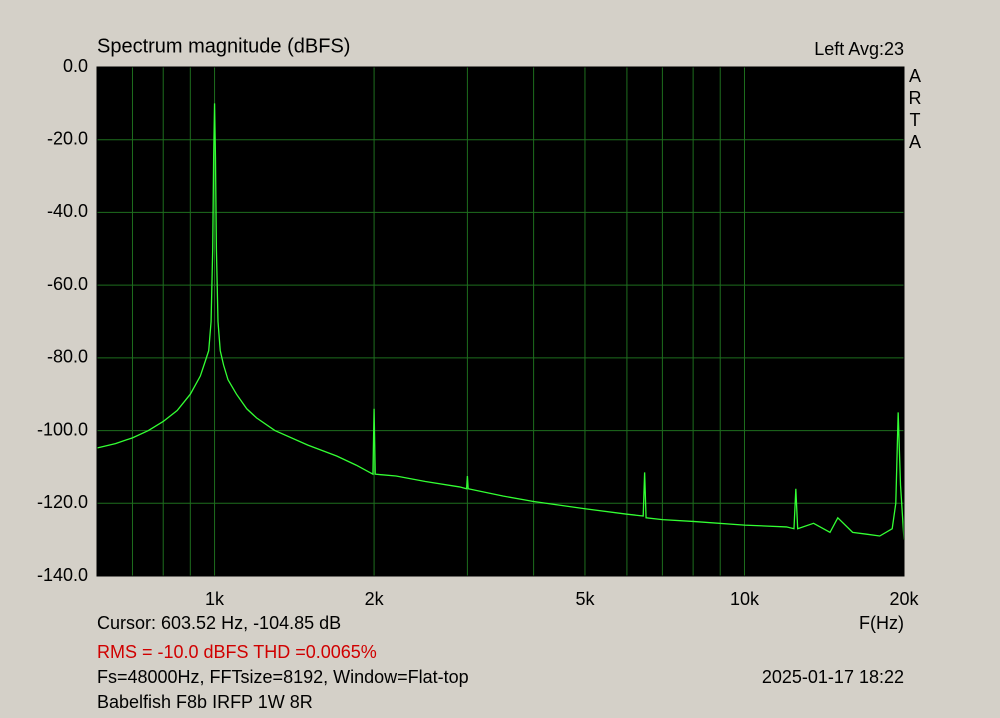 Image resolution: width=1000 pixels, height=718 pixels. What do you see at coordinates (67, 284) in the screenshot?
I see `y-tick-label: -60.0` at bounding box center [67, 284].